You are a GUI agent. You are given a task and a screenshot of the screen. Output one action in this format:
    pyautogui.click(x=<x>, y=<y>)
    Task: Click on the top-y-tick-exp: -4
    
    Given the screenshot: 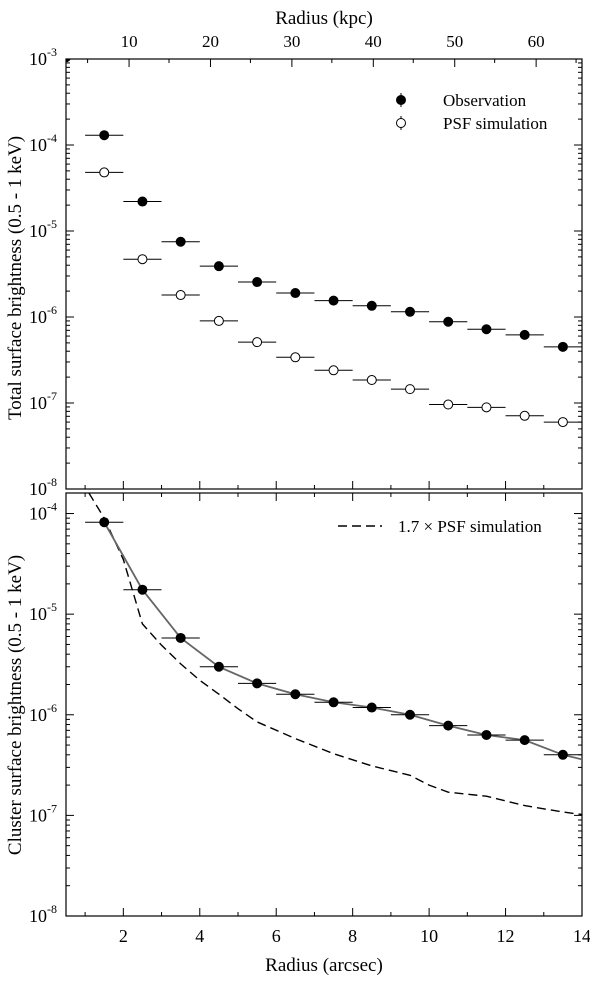 What is the action you would take?
    pyautogui.click(x=52, y=138)
    